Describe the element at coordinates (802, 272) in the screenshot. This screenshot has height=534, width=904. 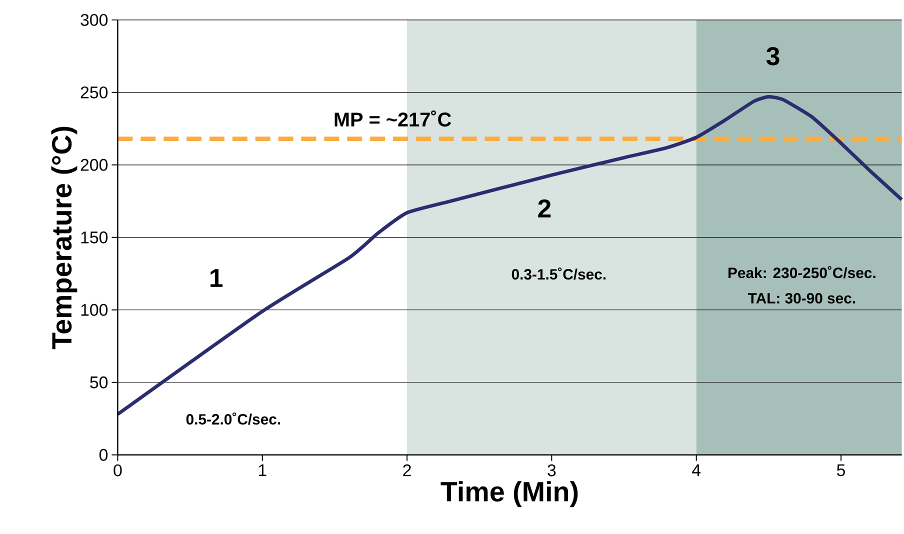
I see `annotation: Peak: 230-250˚C/sec.` at that location.